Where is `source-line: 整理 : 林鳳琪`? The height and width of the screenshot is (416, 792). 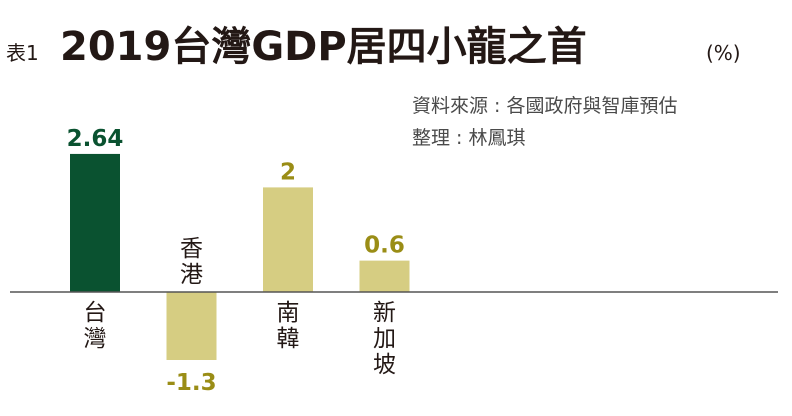 source-line: 整理 : 林鳳琪 is located at coordinates (468, 138).